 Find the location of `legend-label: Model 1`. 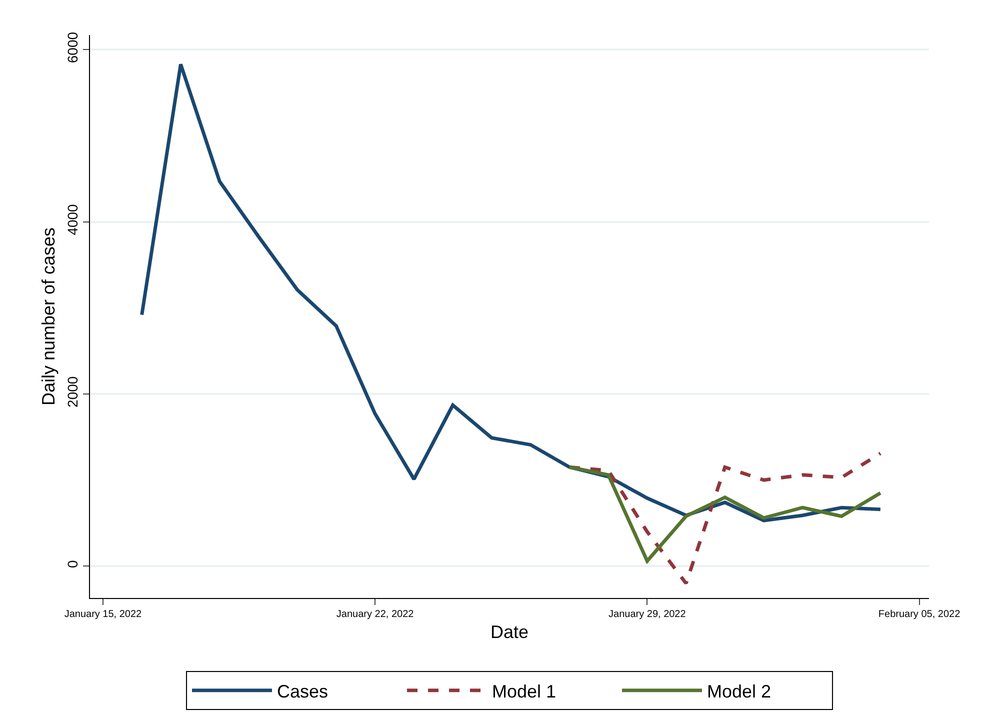

legend-label: Model 1 is located at coordinates (524, 691).